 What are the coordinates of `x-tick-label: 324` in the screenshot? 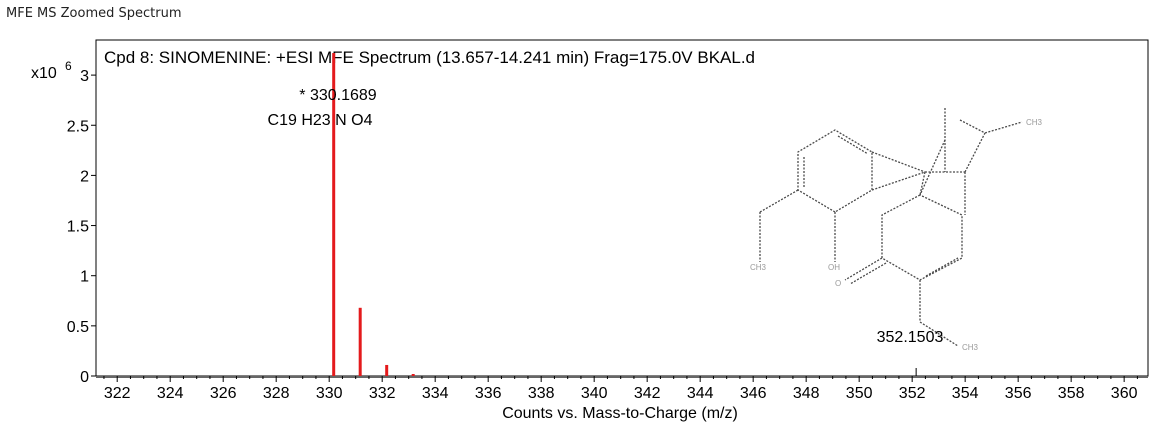 It's located at (170, 393).